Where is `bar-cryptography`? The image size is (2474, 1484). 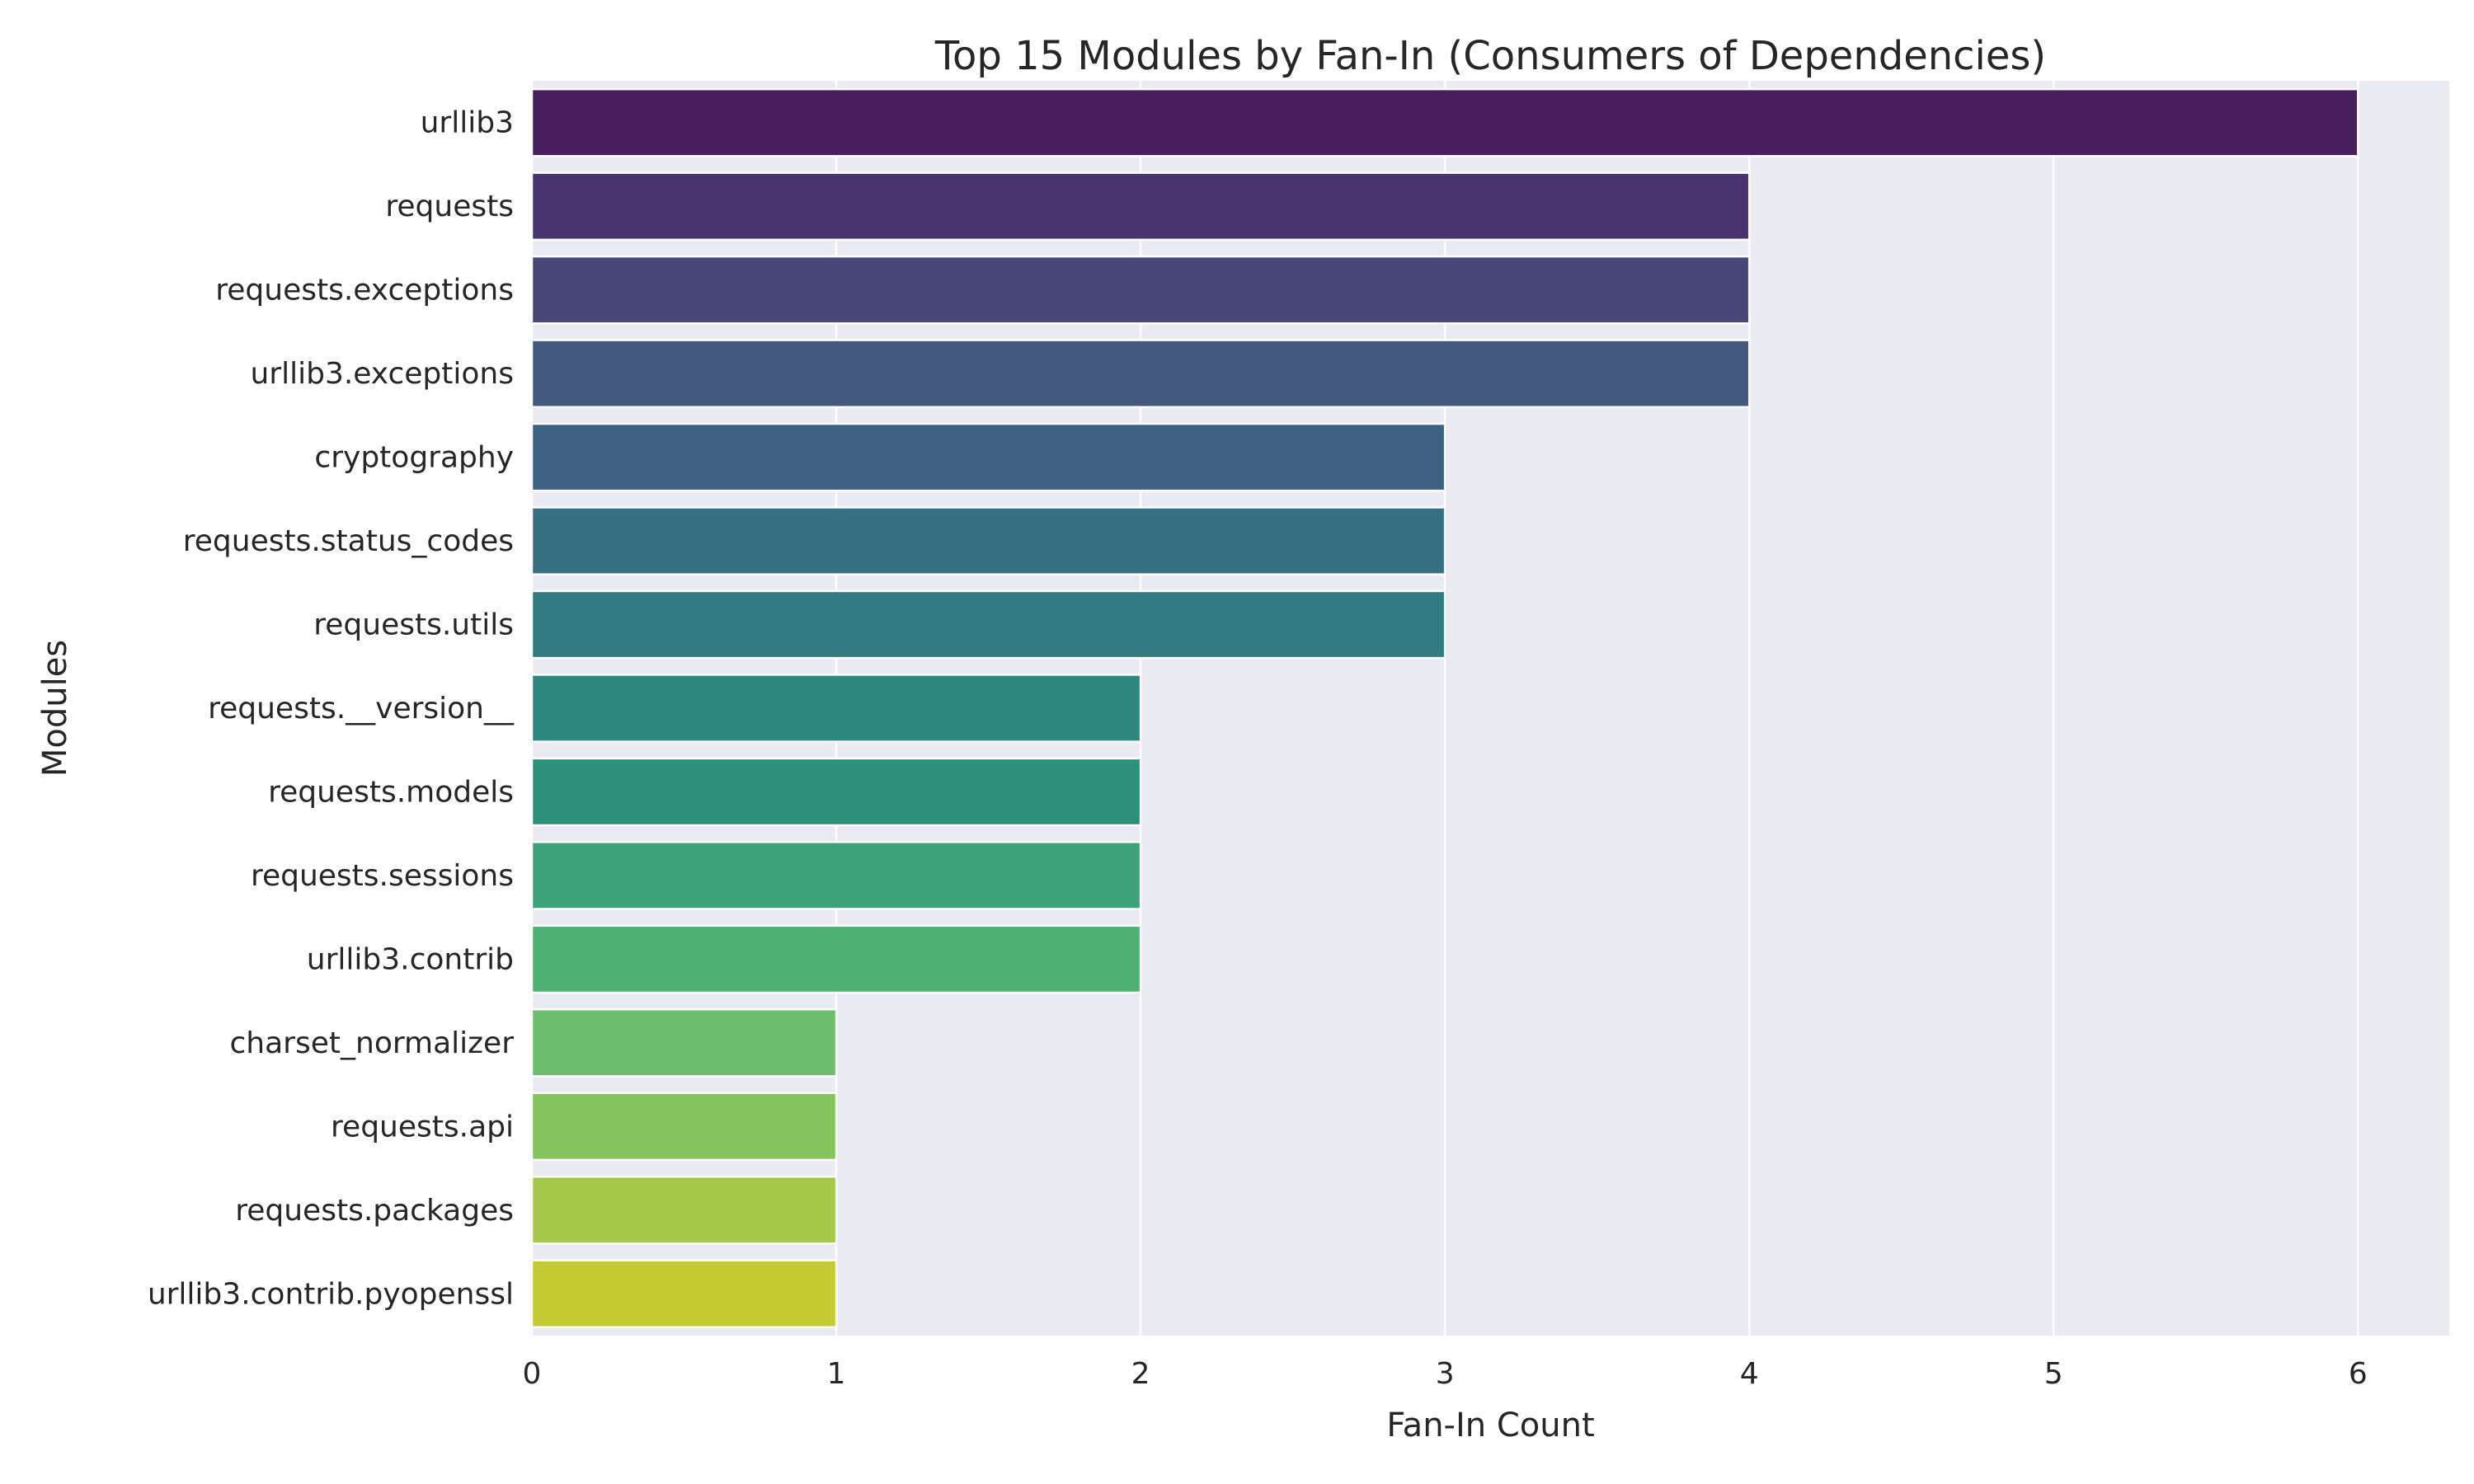 bar-cryptography is located at coordinates (988, 457).